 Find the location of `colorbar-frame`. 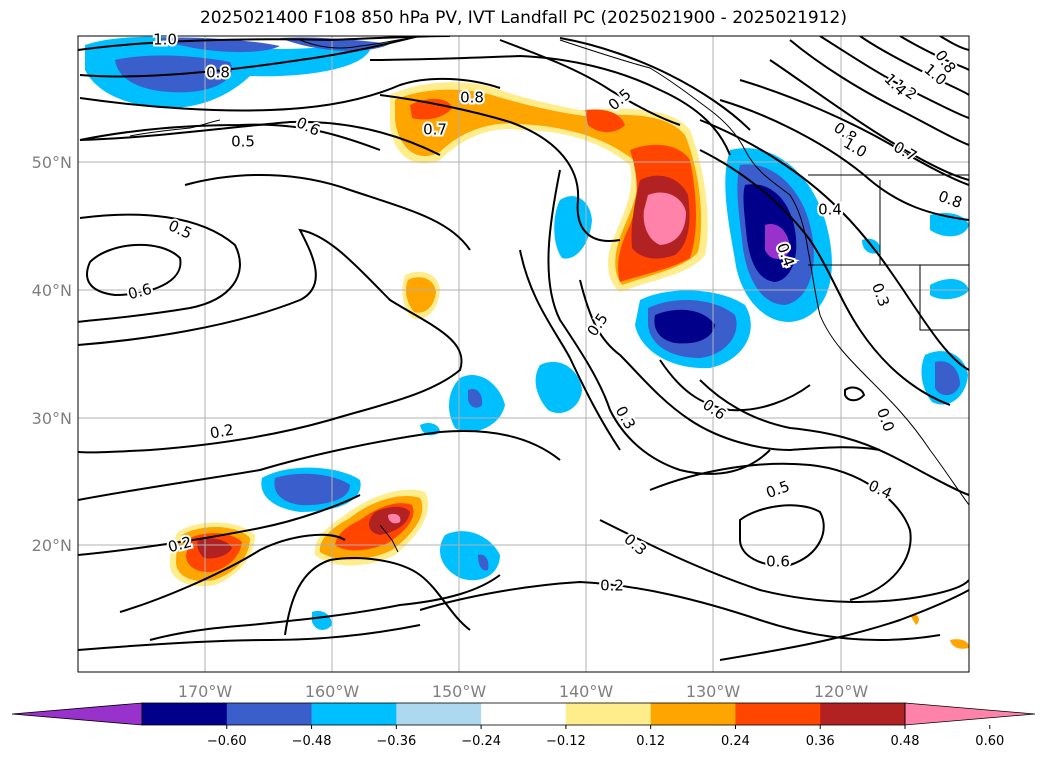

colorbar-frame is located at coordinates (523, 714).